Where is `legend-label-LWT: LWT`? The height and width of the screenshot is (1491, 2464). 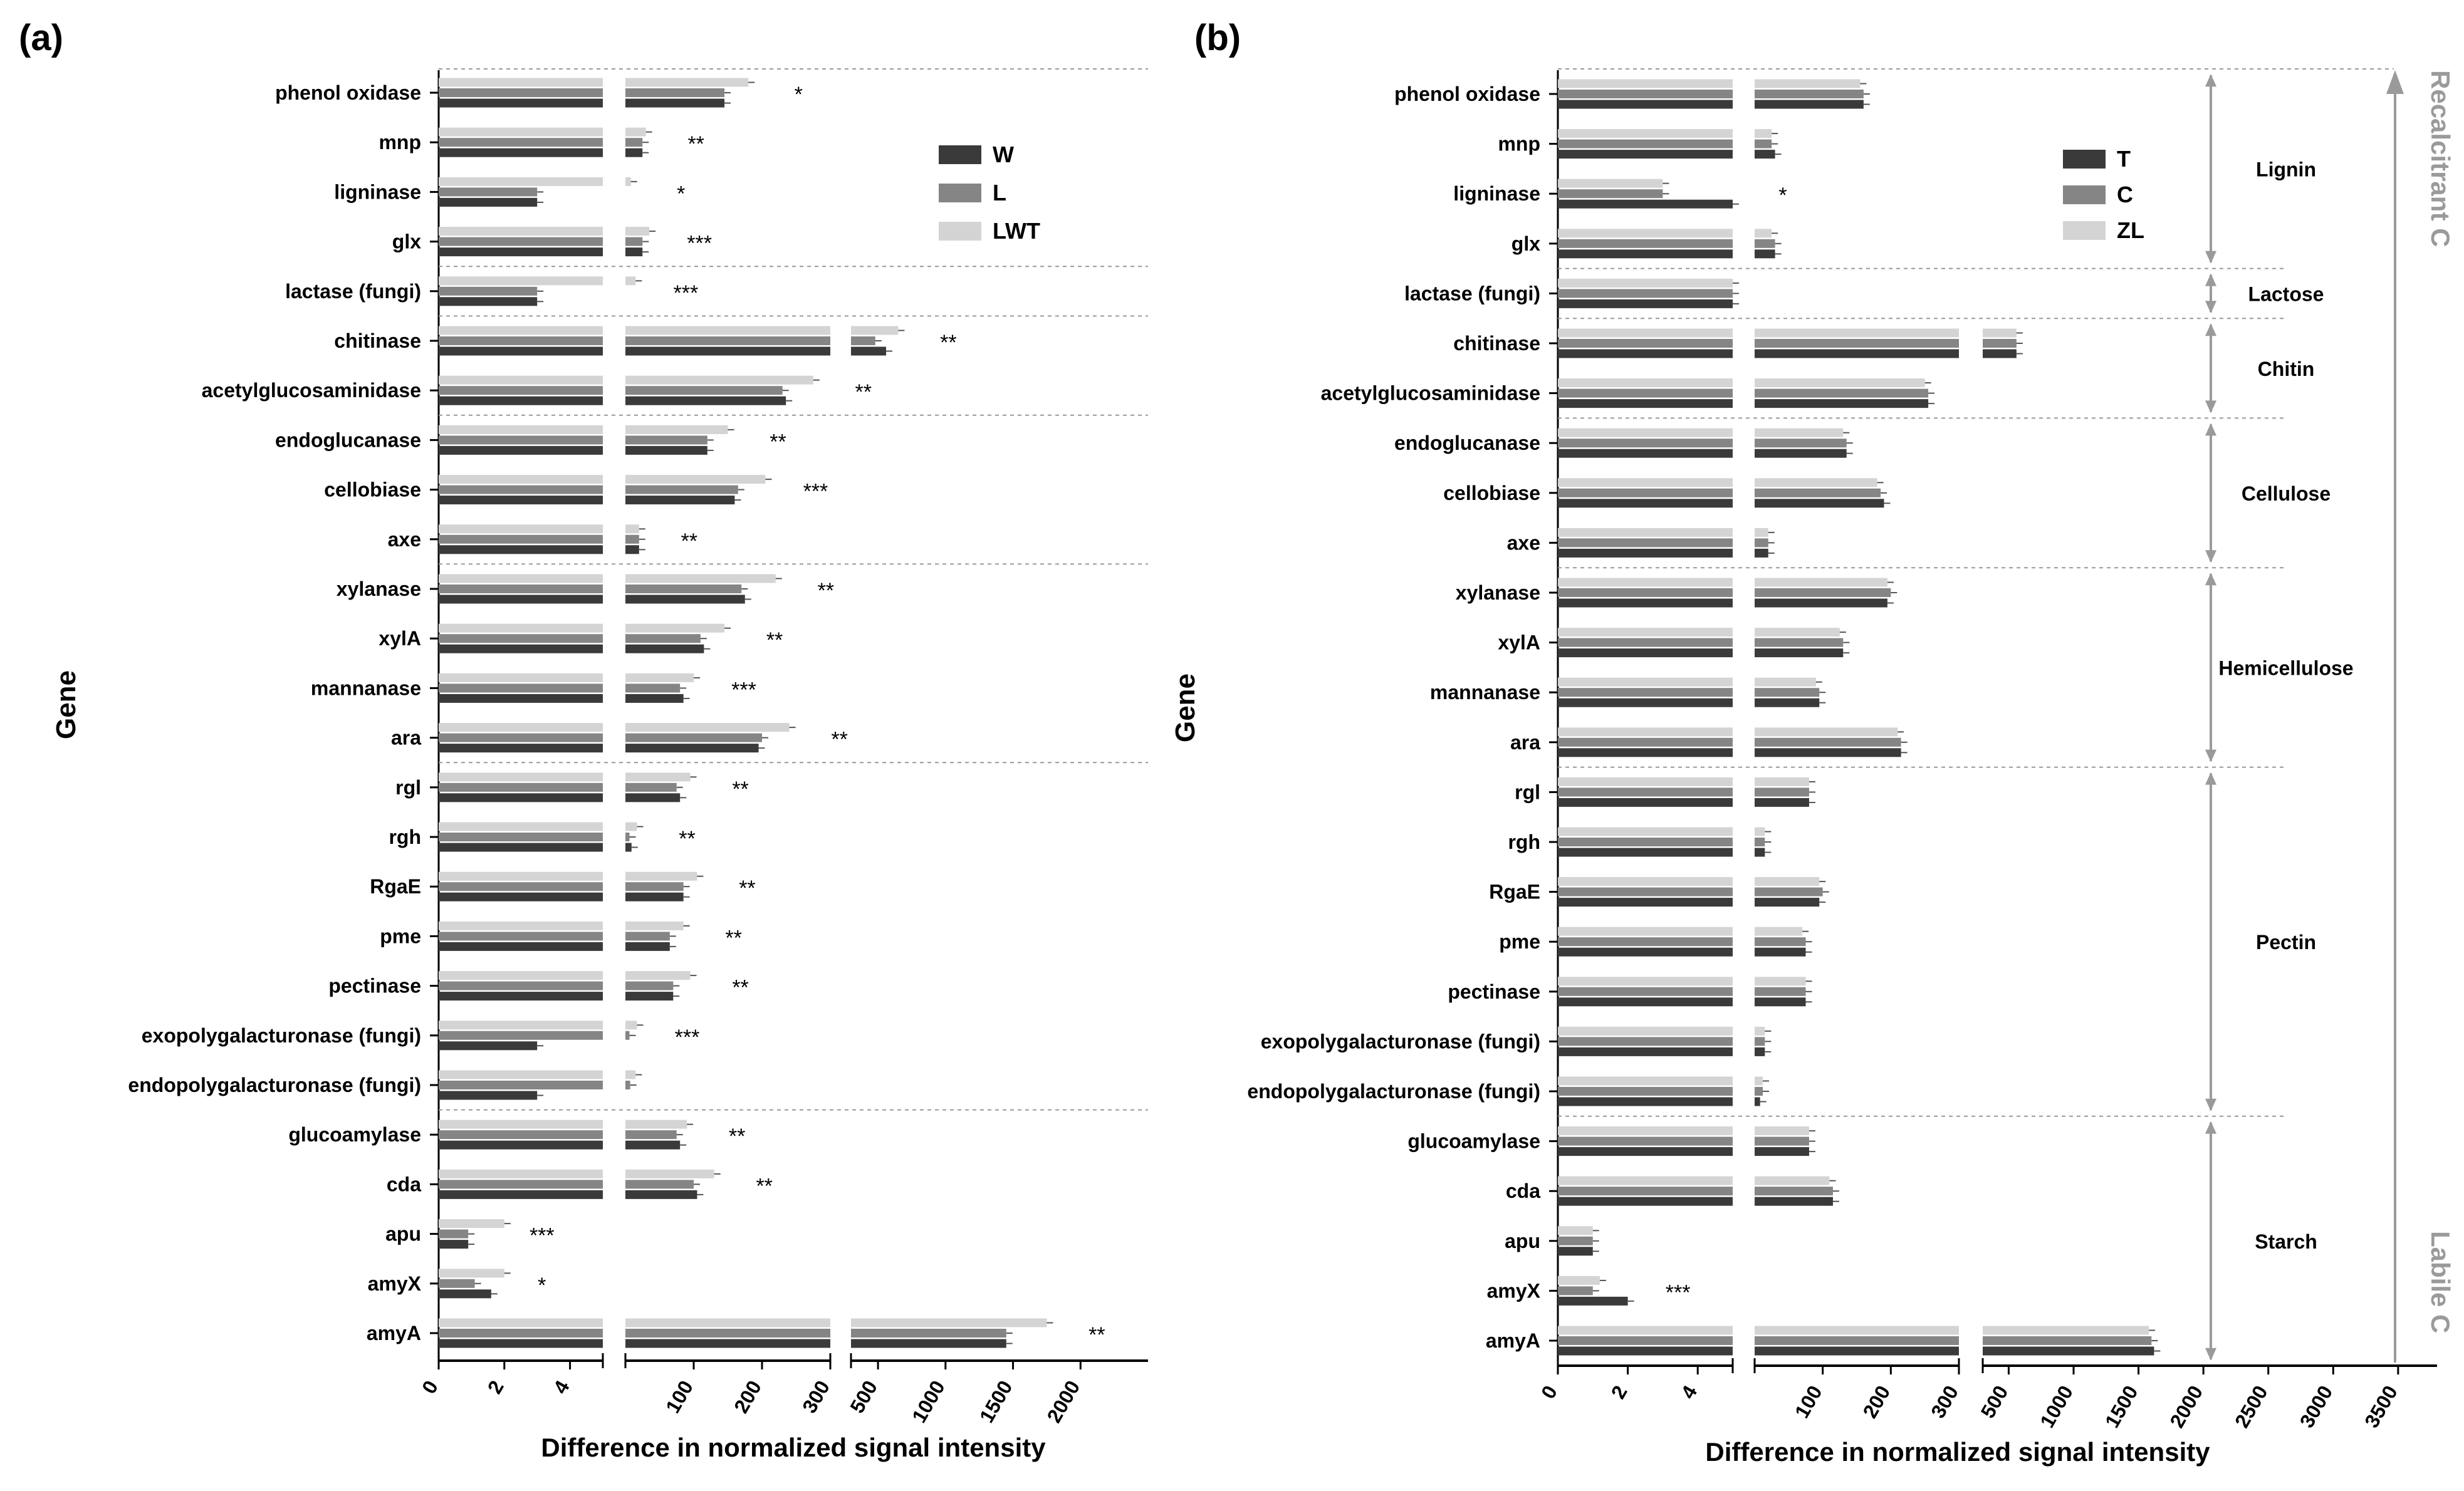
legend-label-LWT: LWT is located at coordinates (1017, 231).